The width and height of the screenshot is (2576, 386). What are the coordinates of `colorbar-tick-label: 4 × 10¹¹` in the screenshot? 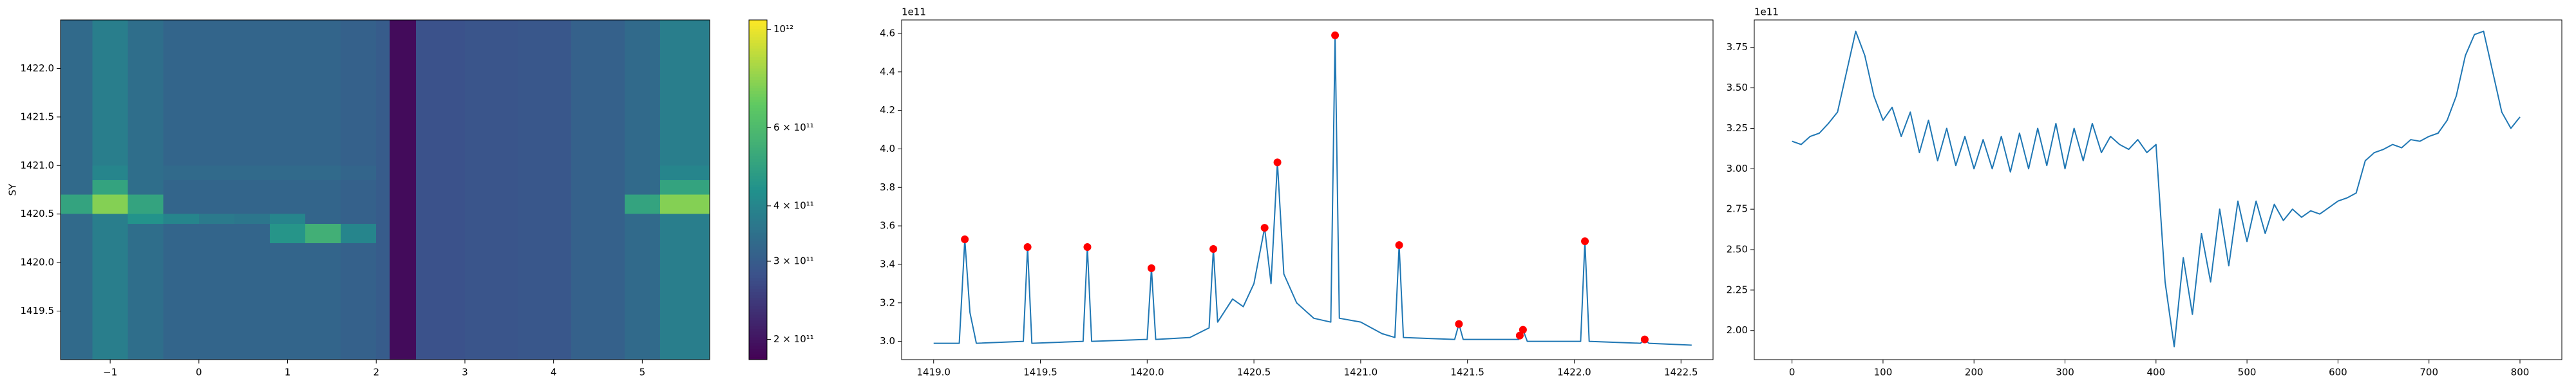 It's located at (793, 205).